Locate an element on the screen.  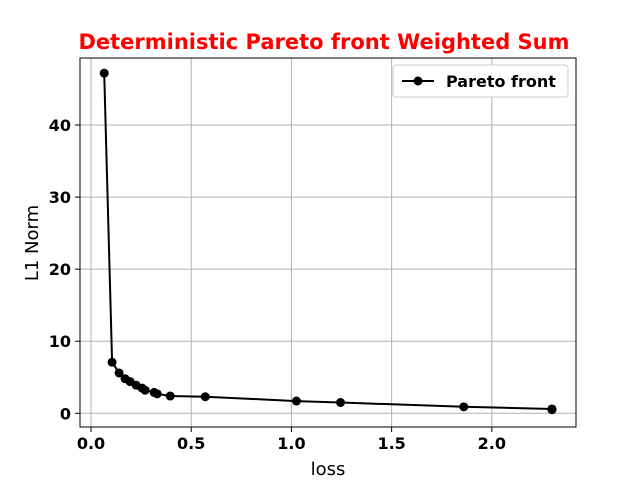
y-axis-label: L1 Norm is located at coordinates (32, 243).